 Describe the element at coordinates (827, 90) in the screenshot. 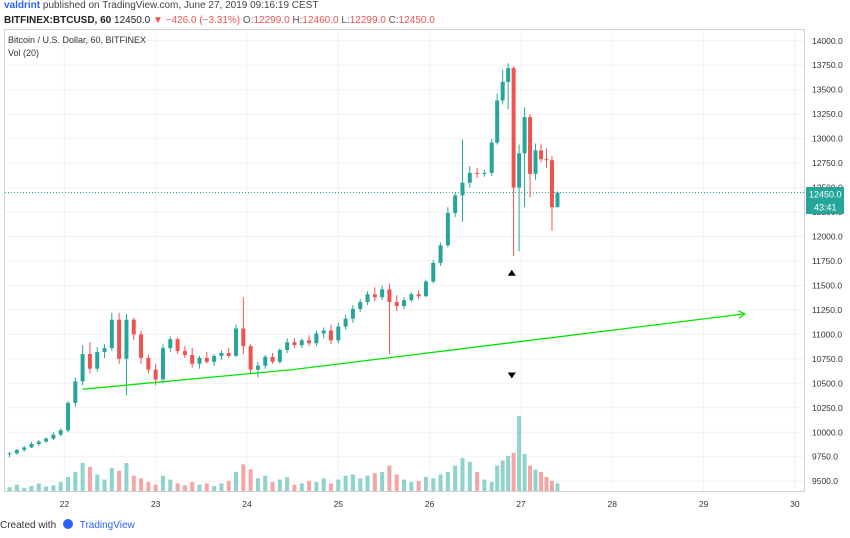

I see `y-tick-label: 13500.0` at that location.